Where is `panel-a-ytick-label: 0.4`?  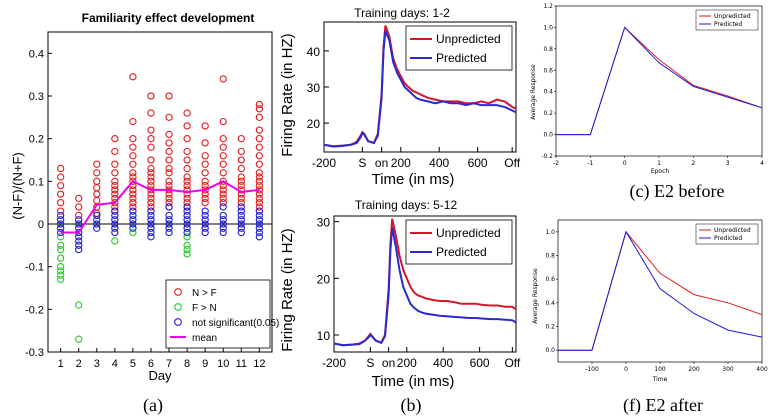
panel-a-ytick-label: 0.4 is located at coordinates (36, 54).